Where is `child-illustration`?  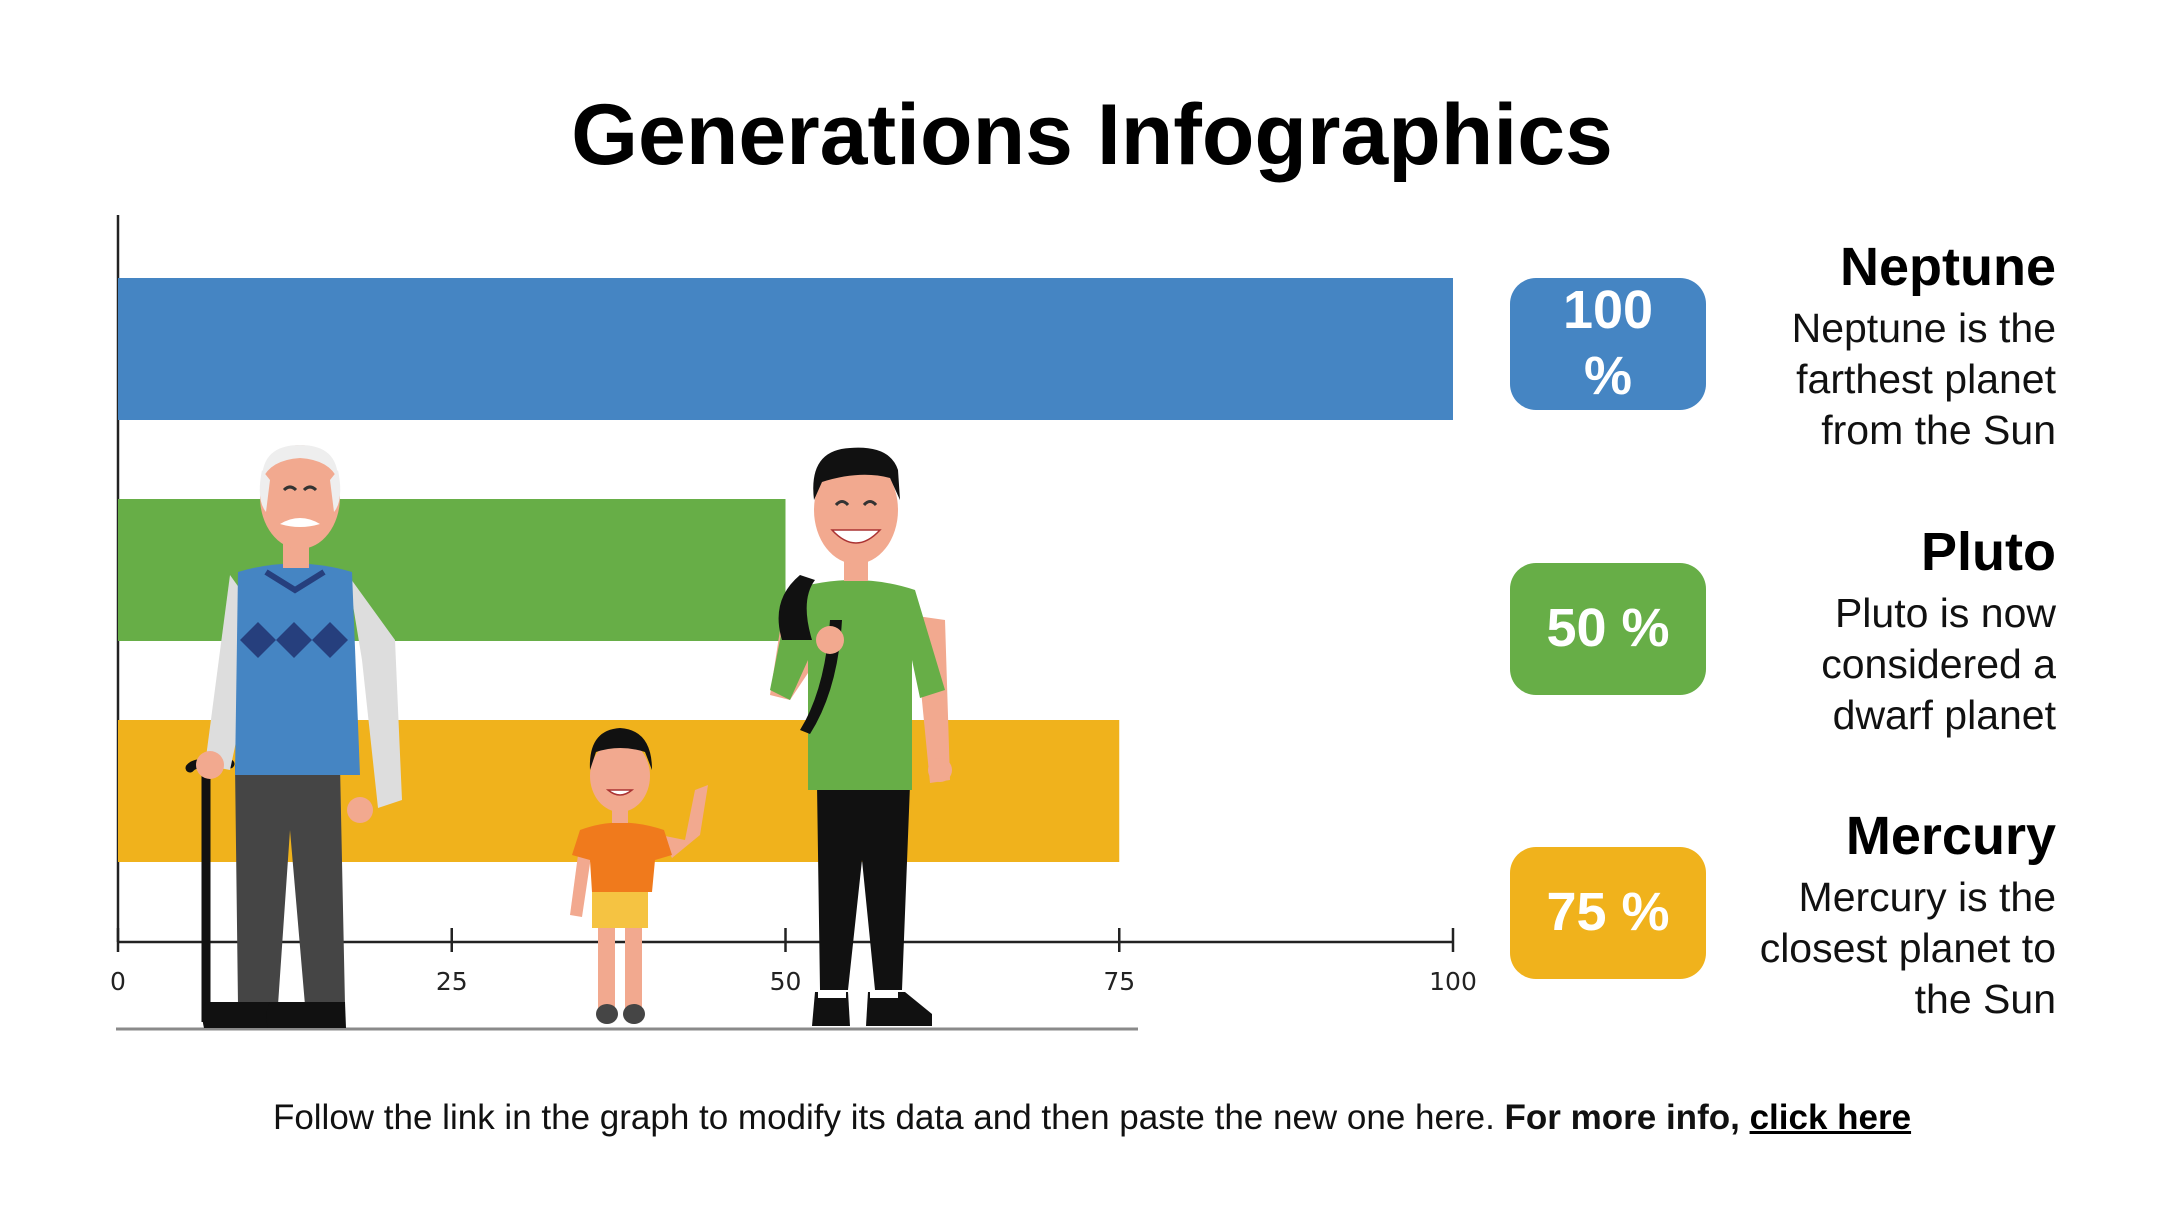
child-illustration is located at coordinates (639, 876).